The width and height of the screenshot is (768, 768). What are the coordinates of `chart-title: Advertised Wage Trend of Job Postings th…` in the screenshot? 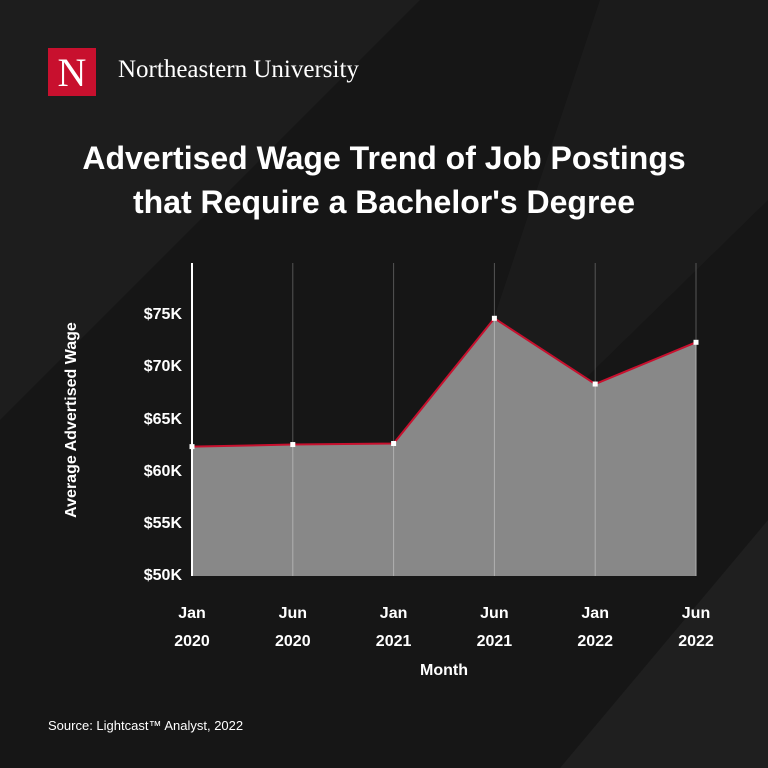 It's located at (384, 180).